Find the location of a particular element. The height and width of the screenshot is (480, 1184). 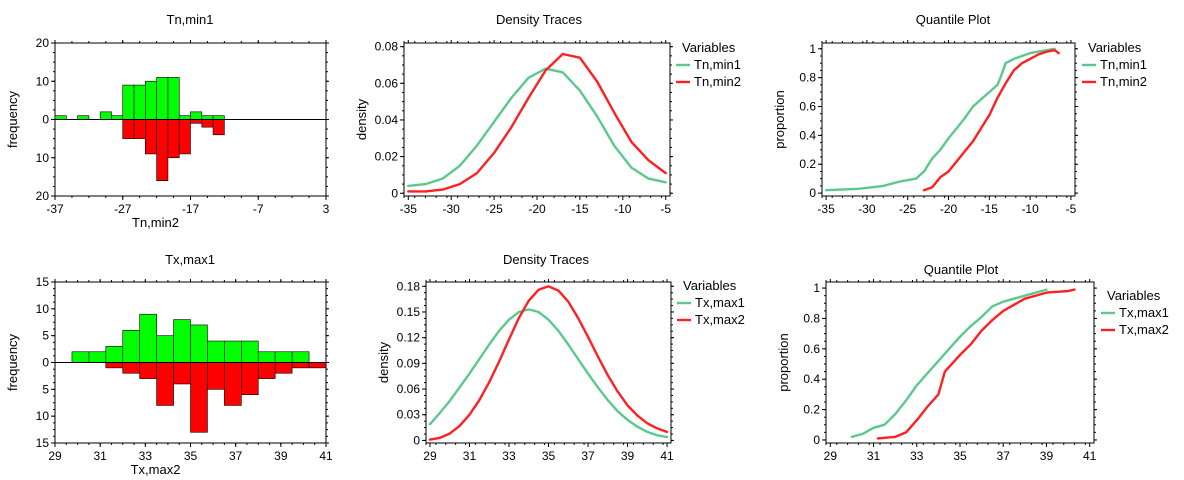

quantile1-y-tick-label: 0.2 is located at coordinates (807, 164).